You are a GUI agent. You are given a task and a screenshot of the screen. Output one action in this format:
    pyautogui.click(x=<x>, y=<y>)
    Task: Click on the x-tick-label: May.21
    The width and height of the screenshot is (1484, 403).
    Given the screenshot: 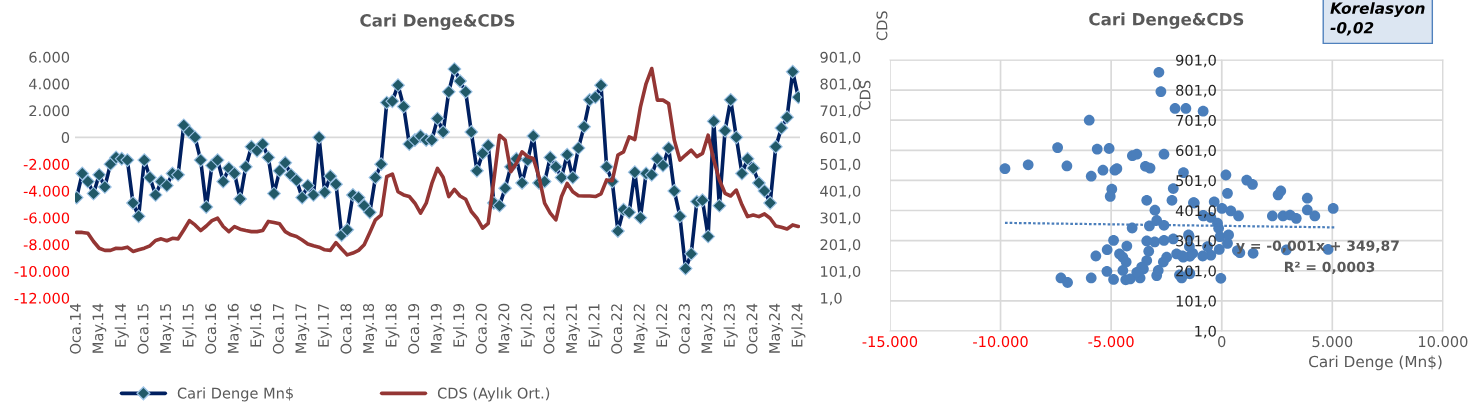 What is the action you would take?
    pyautogui.click(x=573, y=328)
    